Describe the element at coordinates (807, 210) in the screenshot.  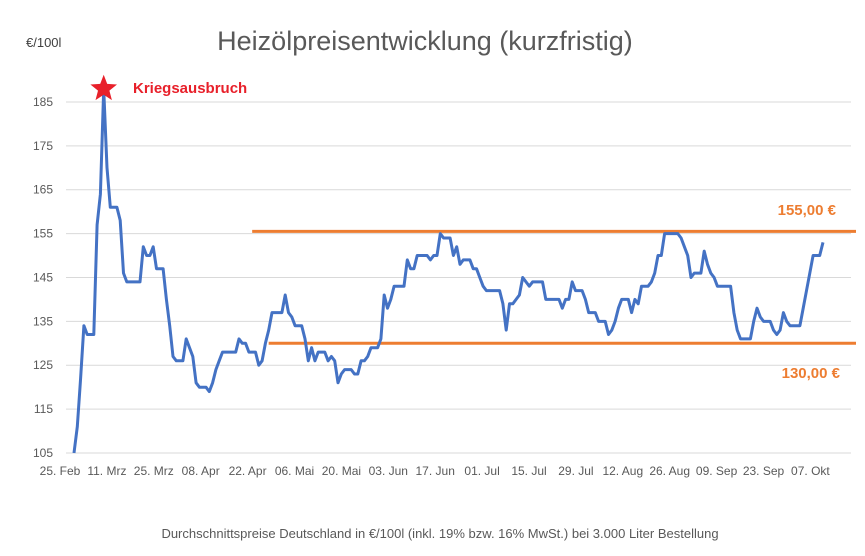
I see `annotation-155-label: 155,00 €` at that location.